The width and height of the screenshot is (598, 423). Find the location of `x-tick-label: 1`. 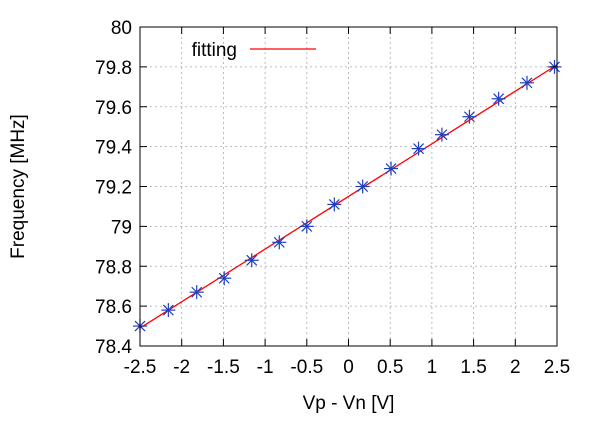

x-tick-label: 1 is located at coordinates (432, 367).